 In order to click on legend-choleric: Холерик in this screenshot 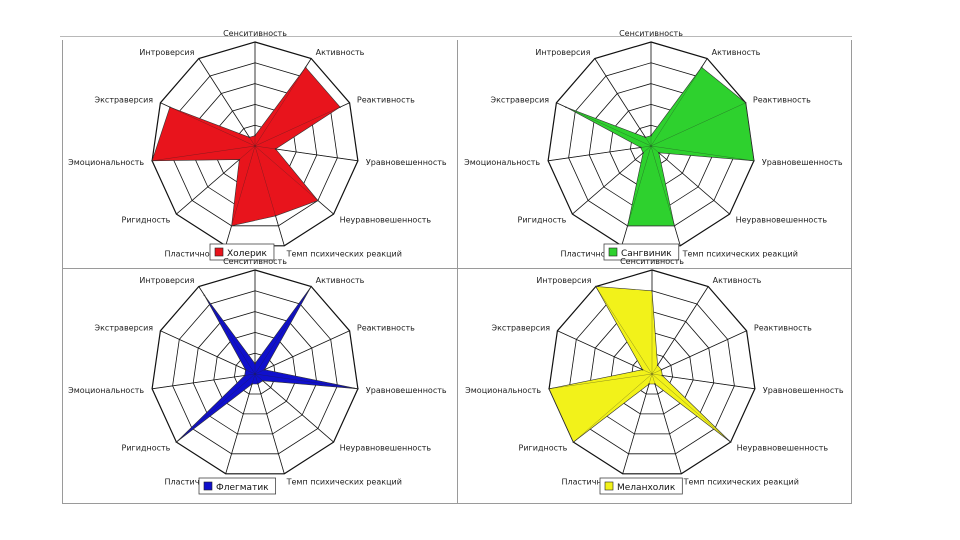, I will do `click(242, 252)`.